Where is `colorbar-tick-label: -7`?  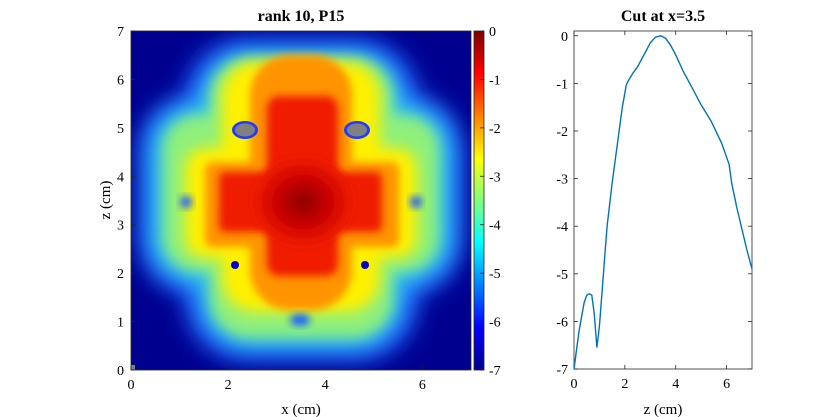 colorbar-tick-label: -7 is located at coordinates (495, 371).